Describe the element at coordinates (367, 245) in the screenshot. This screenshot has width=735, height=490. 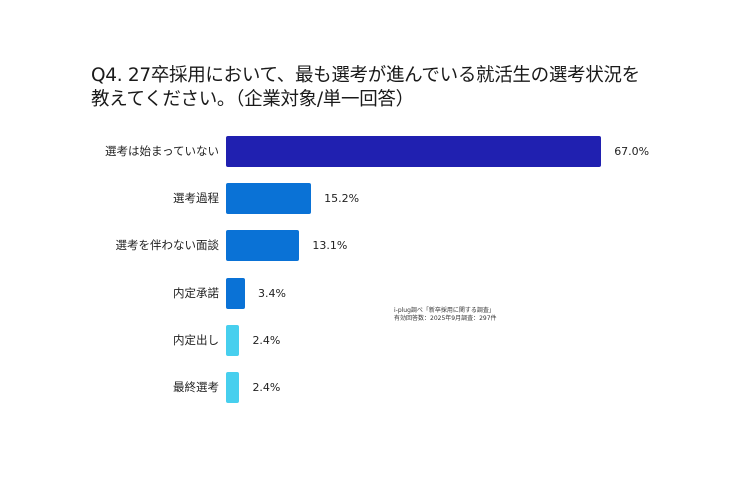
I see `bar-row: 選考を伴わない面談 13.1%` at that location.